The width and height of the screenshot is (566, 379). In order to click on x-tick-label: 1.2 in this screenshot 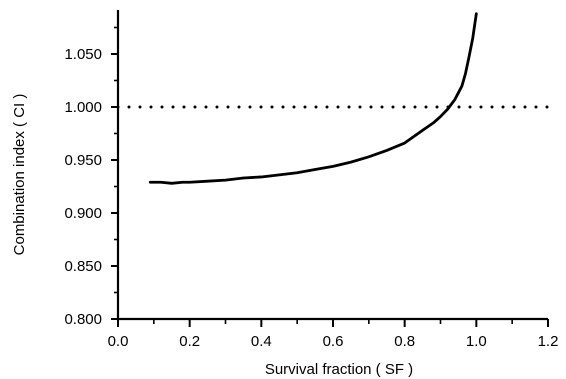, I will do `click(548, 341)`.